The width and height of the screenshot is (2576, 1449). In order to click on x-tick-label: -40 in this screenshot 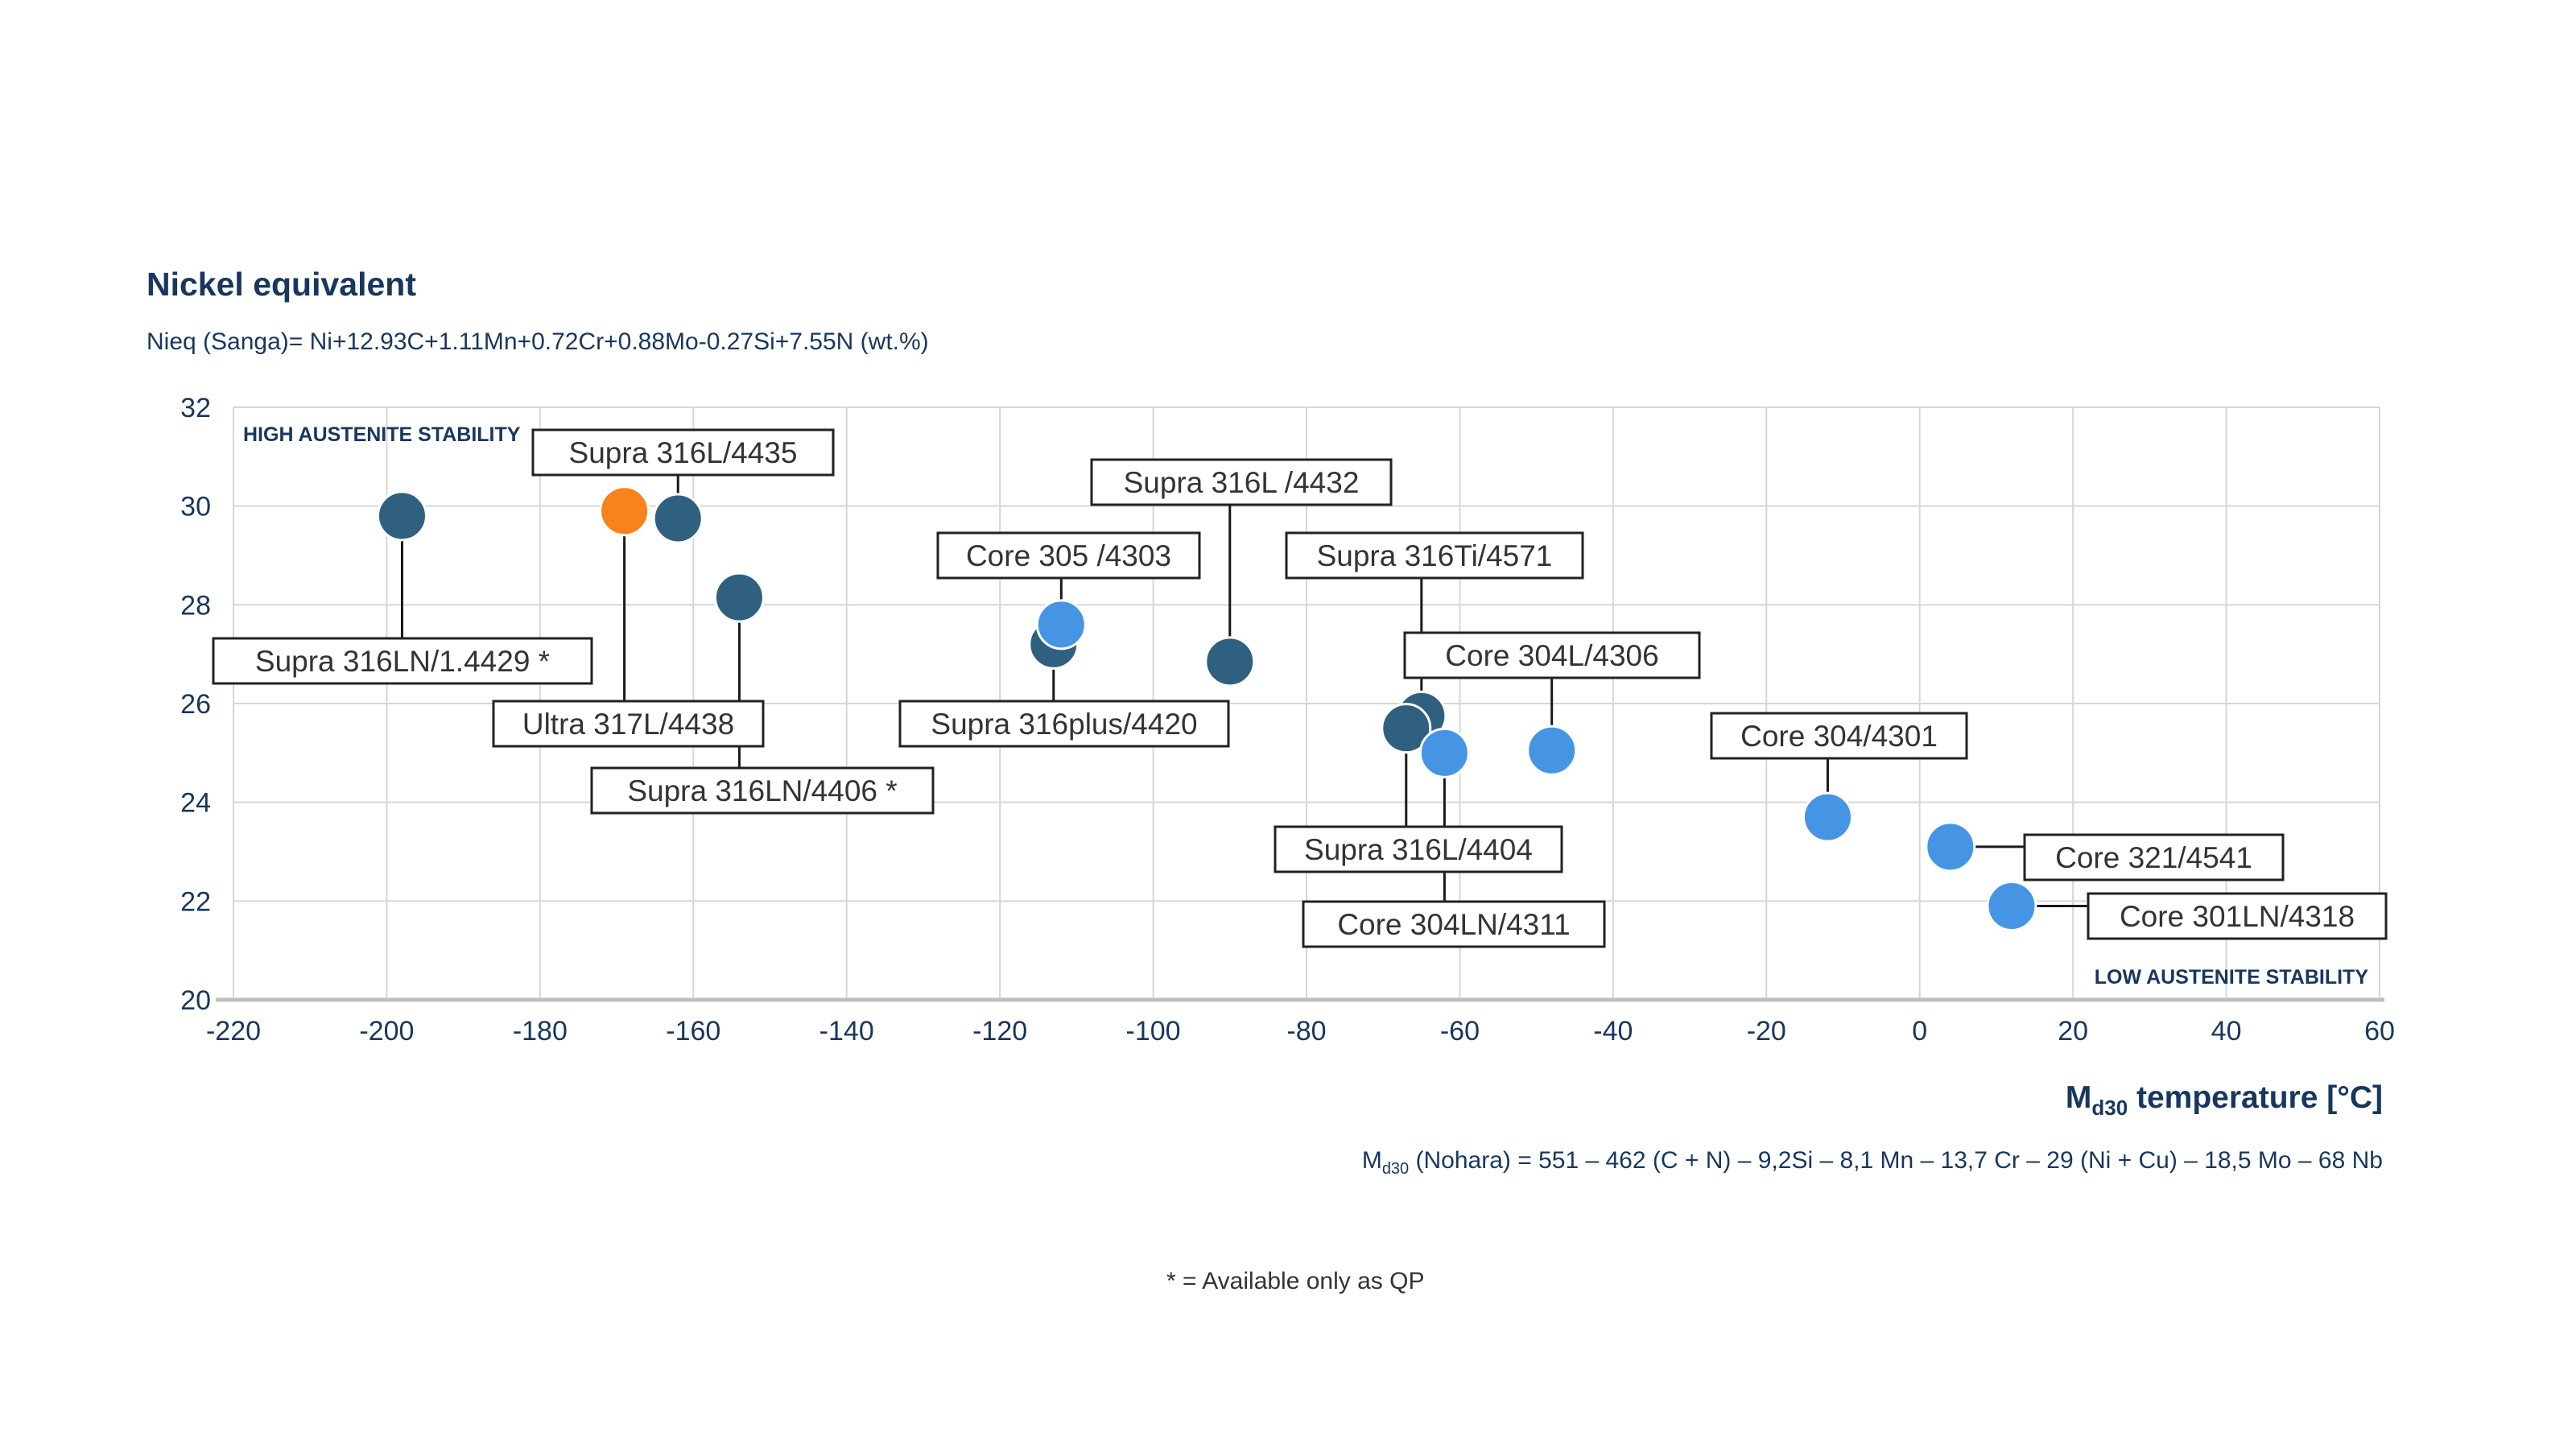, I will do `click(1613, 1031)`.